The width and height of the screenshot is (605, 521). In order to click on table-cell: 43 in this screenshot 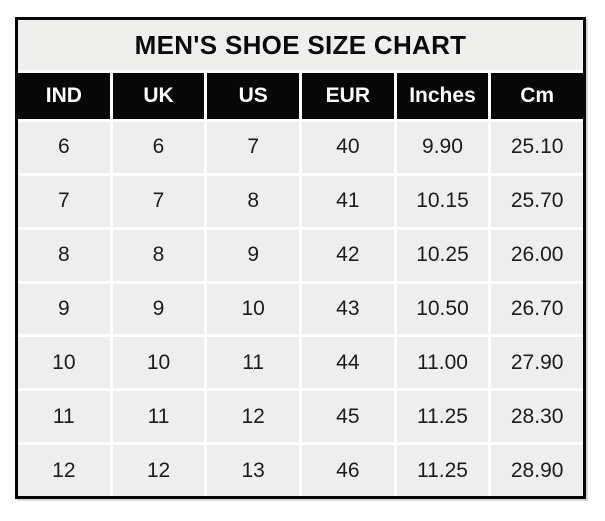, I will do `click(347, 309)`.